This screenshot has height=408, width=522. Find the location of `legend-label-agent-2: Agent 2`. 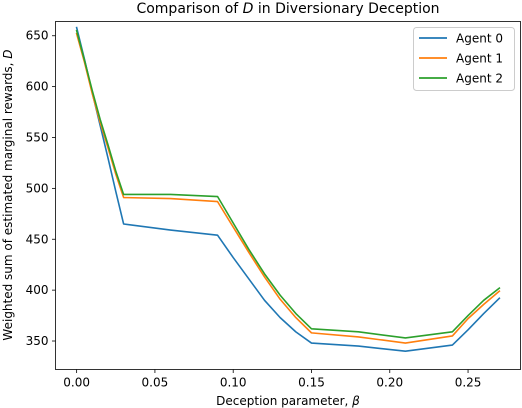

legend-label-agent-2: Agent 2 is located at coordinates (479, 79).